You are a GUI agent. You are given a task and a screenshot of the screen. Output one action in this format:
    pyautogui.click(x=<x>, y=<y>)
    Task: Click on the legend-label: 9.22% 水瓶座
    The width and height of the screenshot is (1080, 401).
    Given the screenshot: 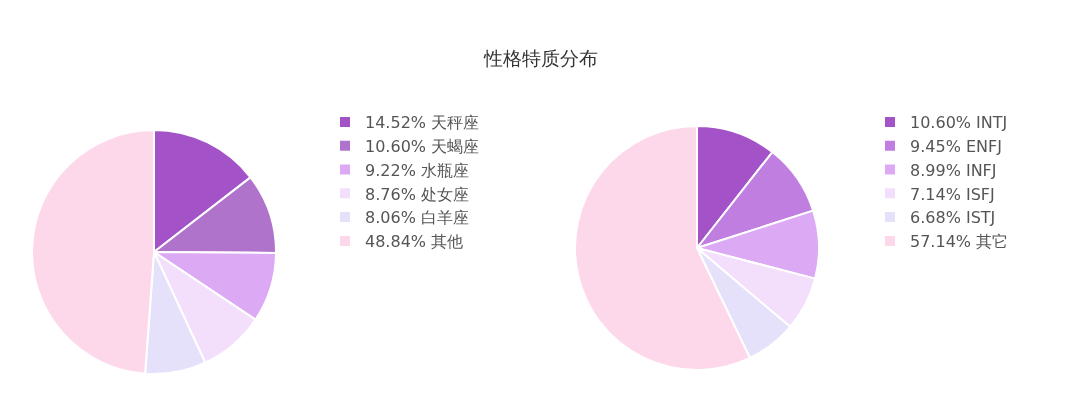 What is the action you would take?
    pyautogui.click(x=417, y=170)
    